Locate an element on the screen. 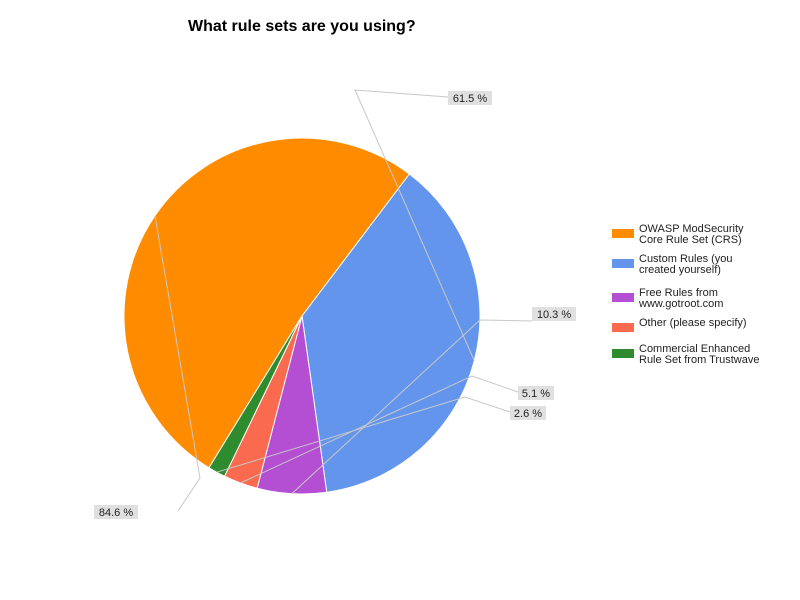 The width and height of the screenshot is (800, 600). leader-line-custom-rules-you-created-yourself is located at coordinates (414, 225).